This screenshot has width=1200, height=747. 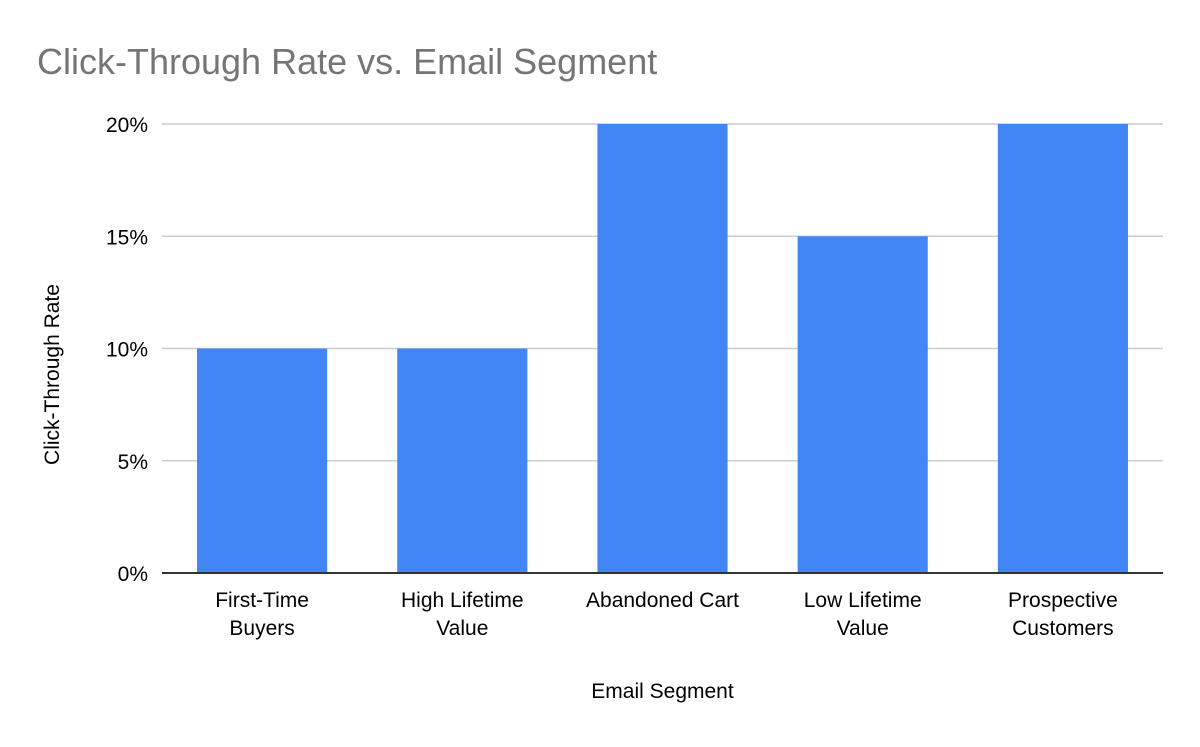 I want to click on y-tick-label: 5%, so click(x=133, y=462).